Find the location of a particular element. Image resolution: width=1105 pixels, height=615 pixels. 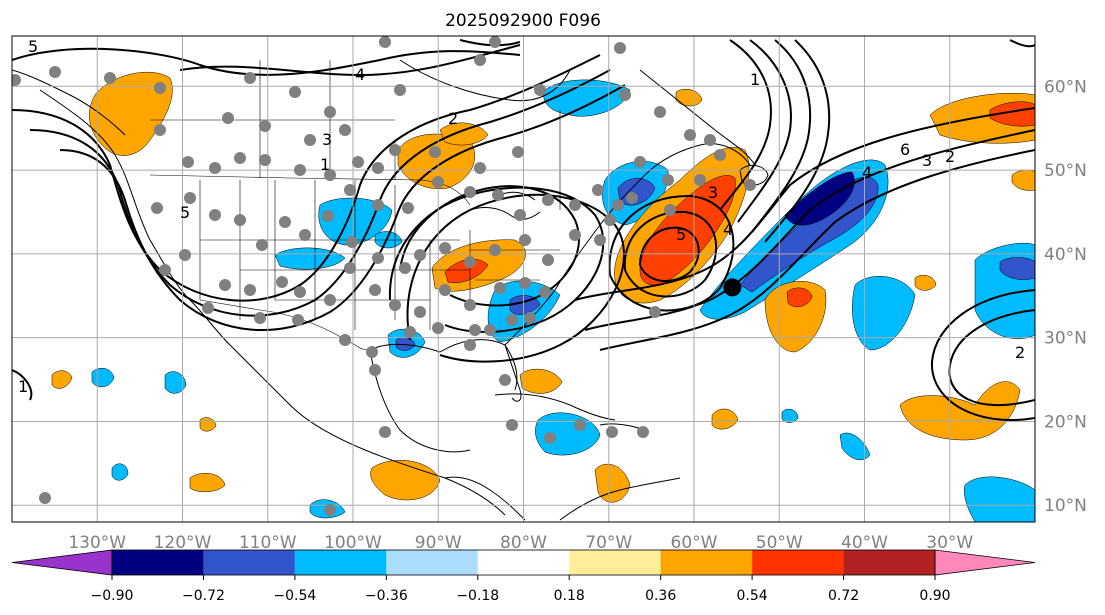

latitude-tick-label: 30°N is located at coordinates (1065, 339).